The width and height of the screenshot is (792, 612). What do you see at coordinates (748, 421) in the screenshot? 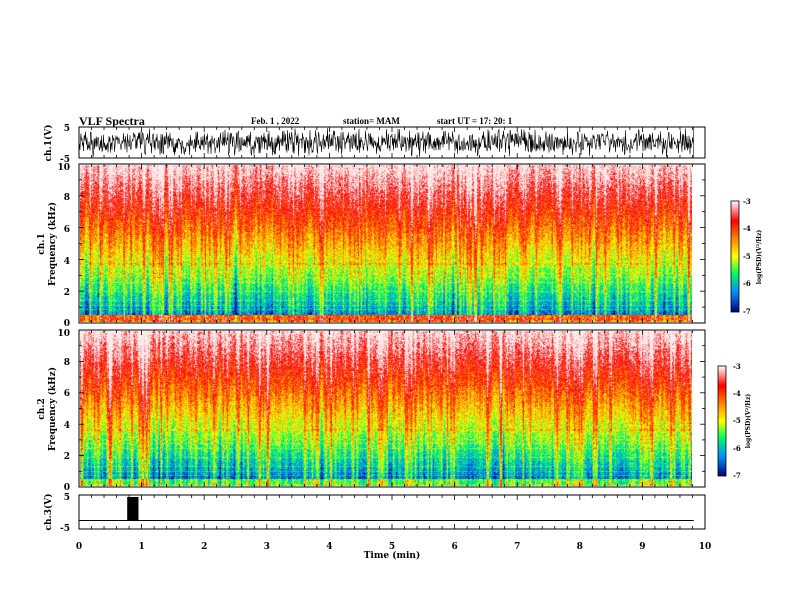
I see `ch2-cbar-label: log(PSD)(V²/Hz)` at bounding box center [748, 421].